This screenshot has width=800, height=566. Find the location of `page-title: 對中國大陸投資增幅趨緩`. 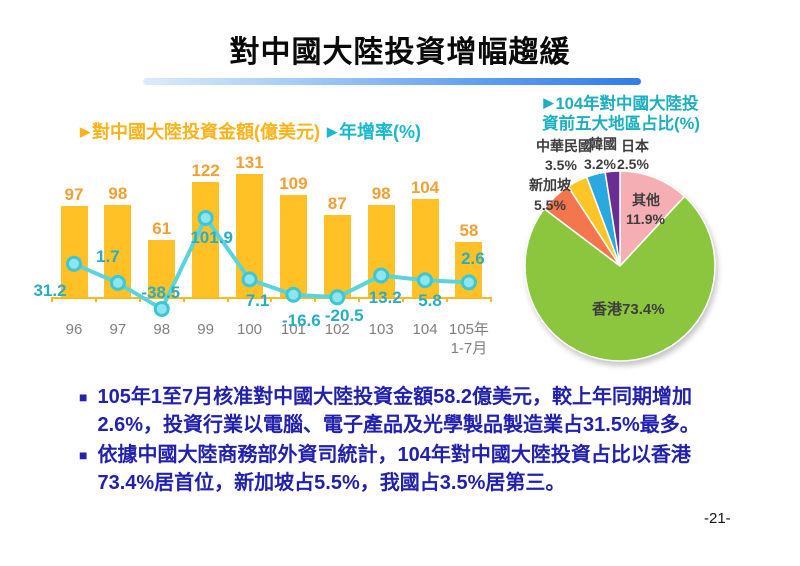

page-title: 對中國大陸投資增幅趨緩 is located at coordinates (400, 52).